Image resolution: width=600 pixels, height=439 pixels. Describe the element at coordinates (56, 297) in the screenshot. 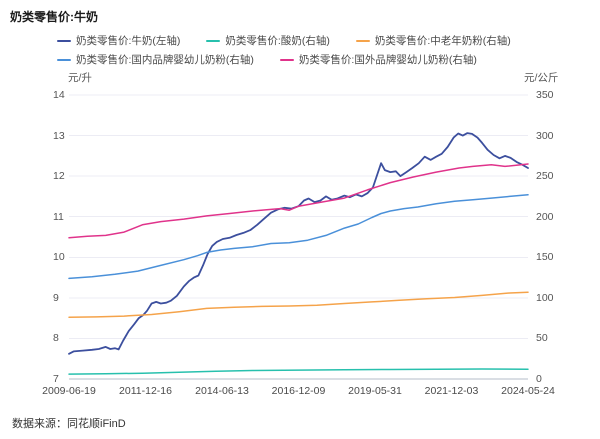

I see `left-axis-tick: 9` at that location.